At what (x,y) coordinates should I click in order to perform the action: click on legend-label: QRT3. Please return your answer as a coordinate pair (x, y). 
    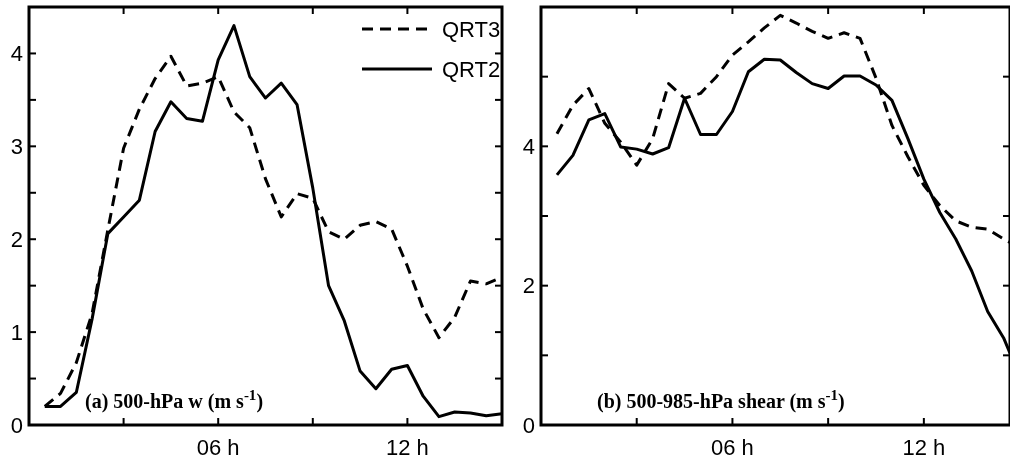
    Looking at the image, I should click on (471, 29).